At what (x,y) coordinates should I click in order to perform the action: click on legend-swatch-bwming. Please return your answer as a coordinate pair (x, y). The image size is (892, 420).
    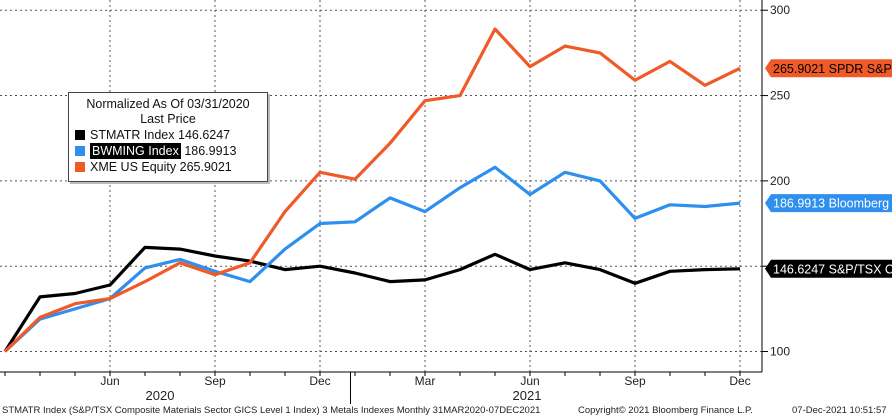
    Looking at the image, I should click on (80, 151).